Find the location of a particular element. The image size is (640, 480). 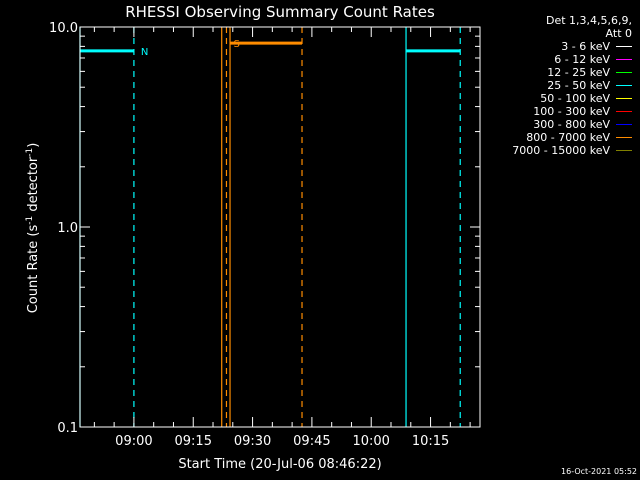

y-axis-label-main: Count Rate (s is located at coordinates (33, 269).